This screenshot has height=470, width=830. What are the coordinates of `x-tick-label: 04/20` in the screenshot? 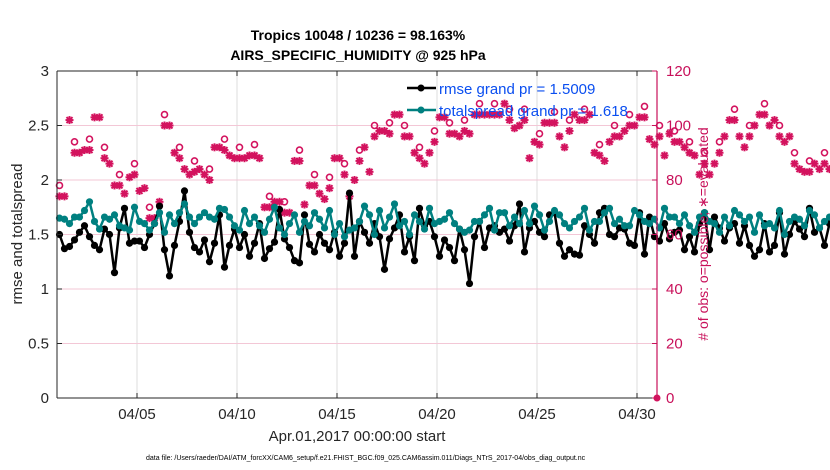 It's located at (437, 414).